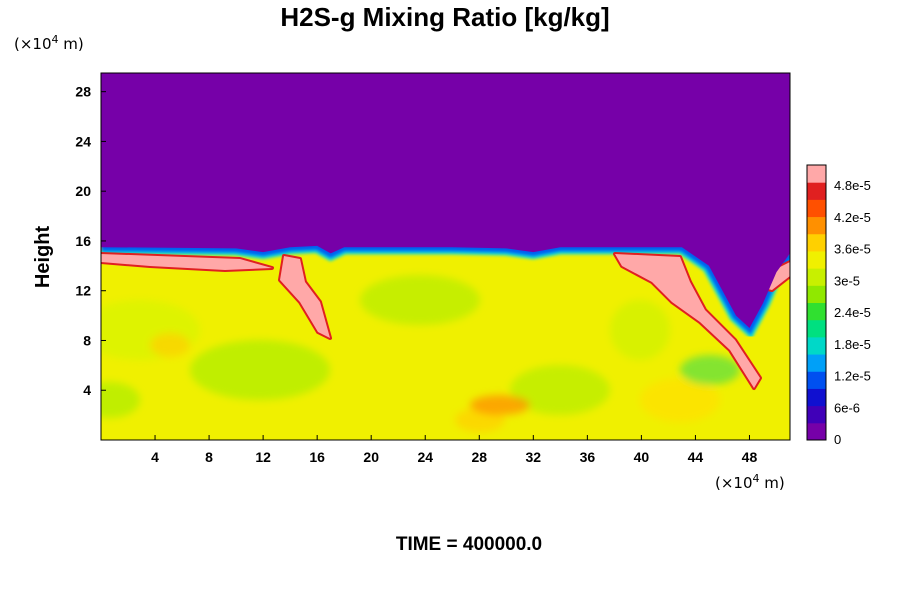 The width and height of the screenshot is (900, 600). I want to click on x-tick-label: 20, so click(371, 457).